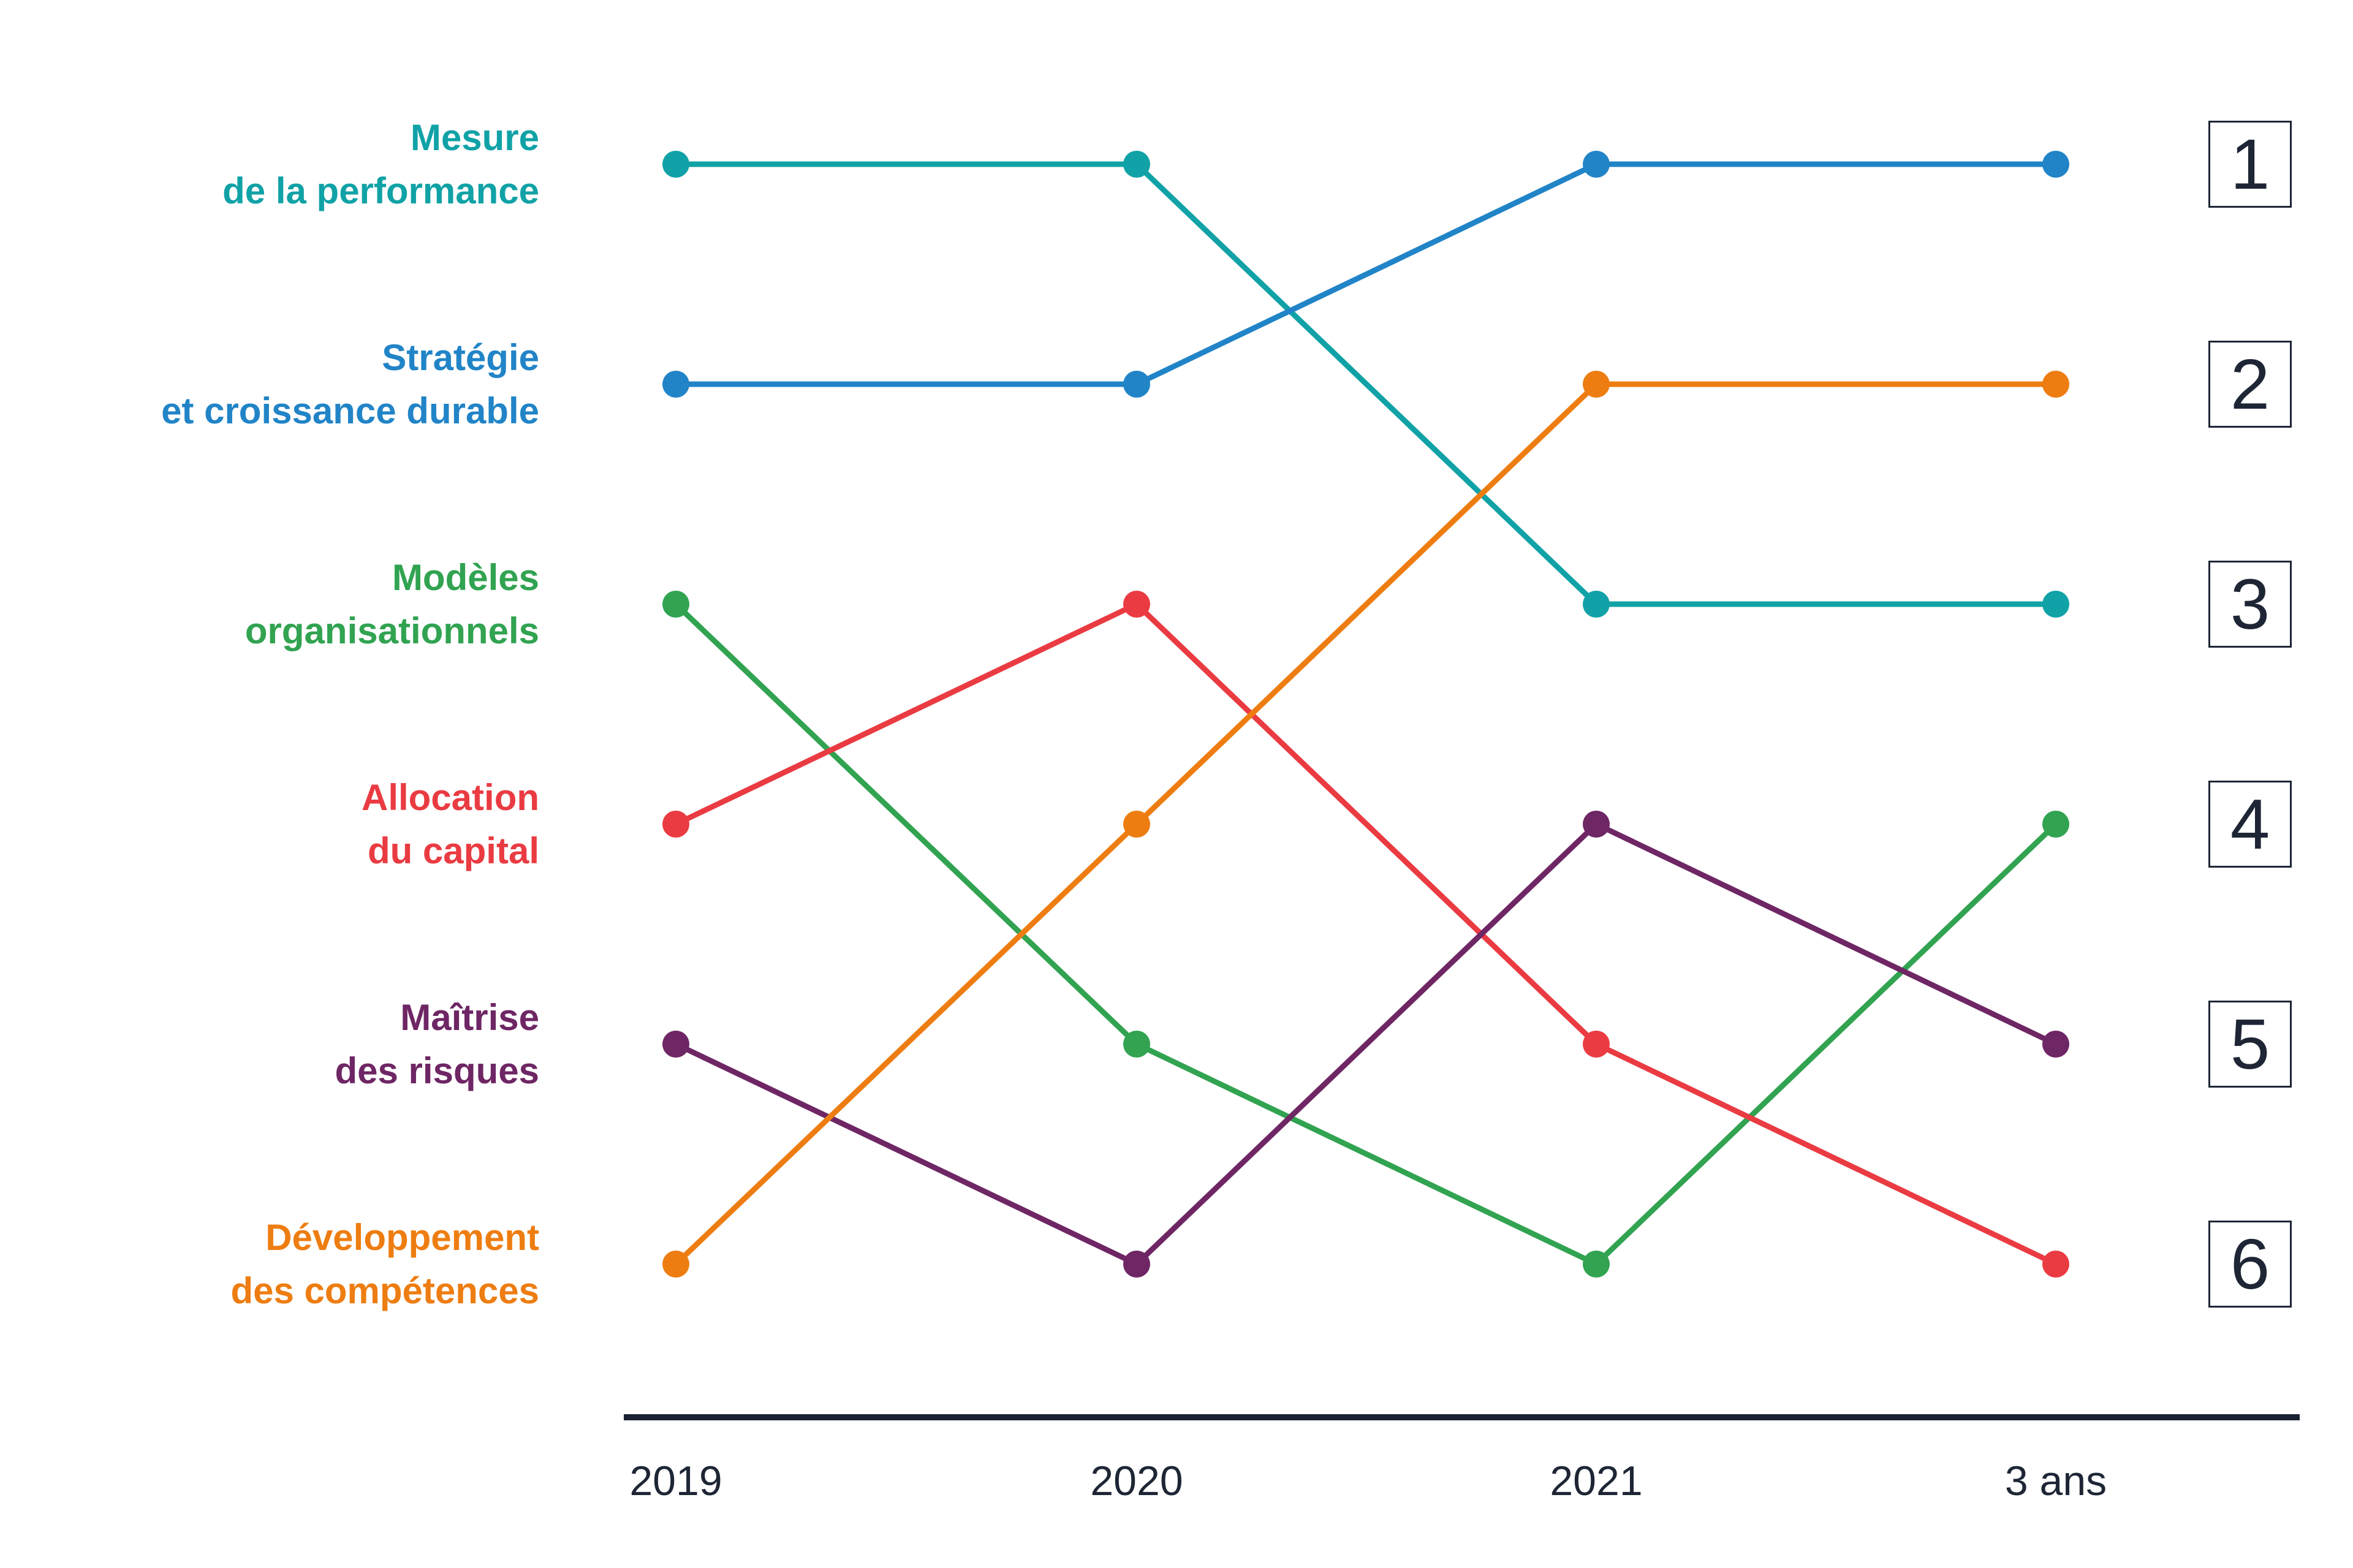 This screenshot has height=1568, width=2353. Describe the element at coordinates (453, 851) in the screenshot. I see `category-label-line: du capital` at that location.